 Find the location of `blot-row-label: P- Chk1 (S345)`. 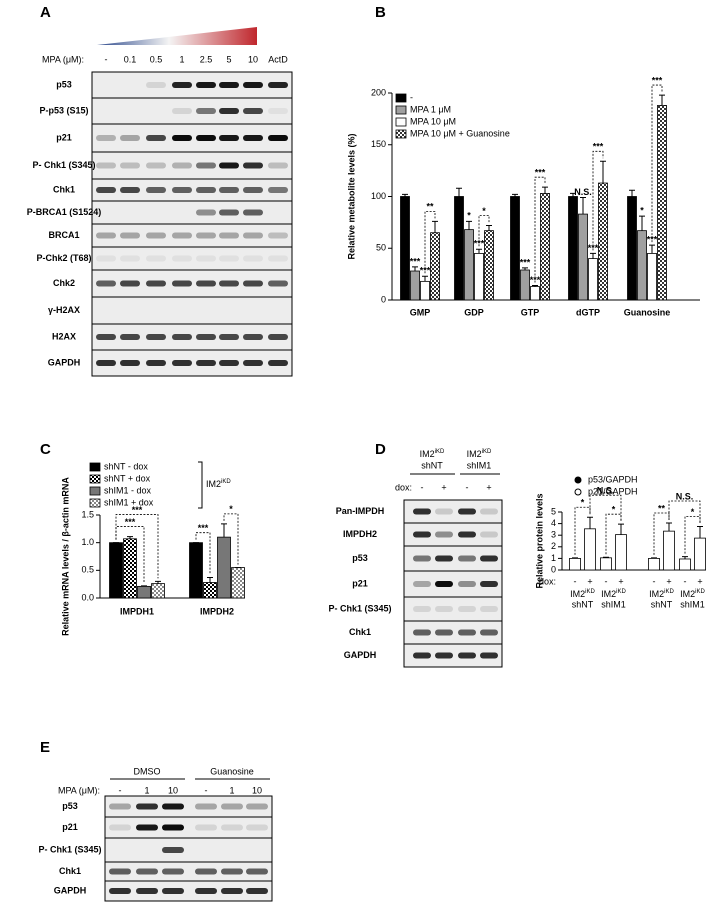

blot-row-label: P- Chk1 (S345) is located at coordinates (359, 608).